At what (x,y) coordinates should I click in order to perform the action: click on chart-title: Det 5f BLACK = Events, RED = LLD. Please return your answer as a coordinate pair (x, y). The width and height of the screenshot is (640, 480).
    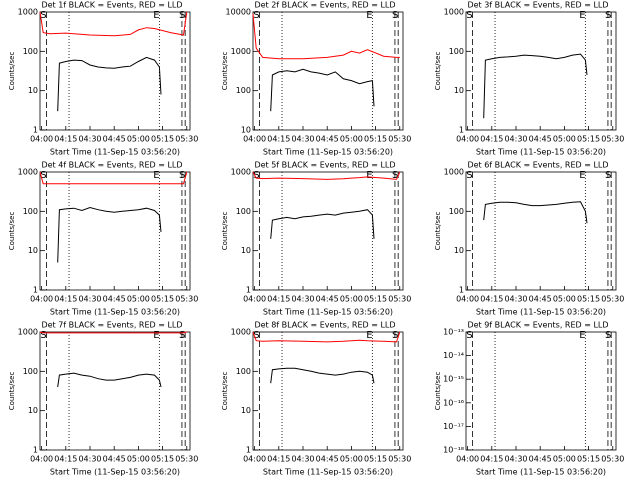
    Looking at the image, I should click on (324, 165).